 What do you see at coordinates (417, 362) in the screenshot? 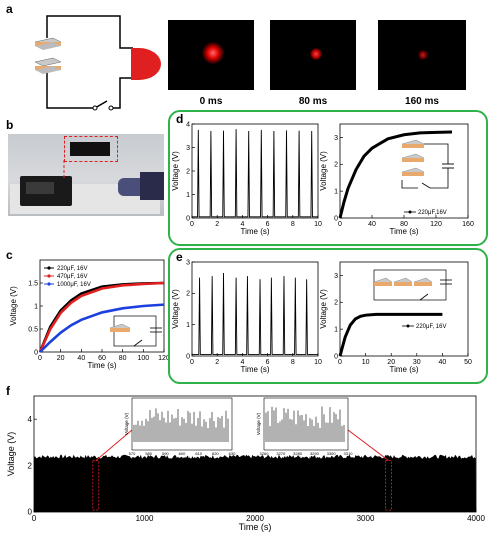
I see `x-tick-label: 30` at bounding box center [417, 362].